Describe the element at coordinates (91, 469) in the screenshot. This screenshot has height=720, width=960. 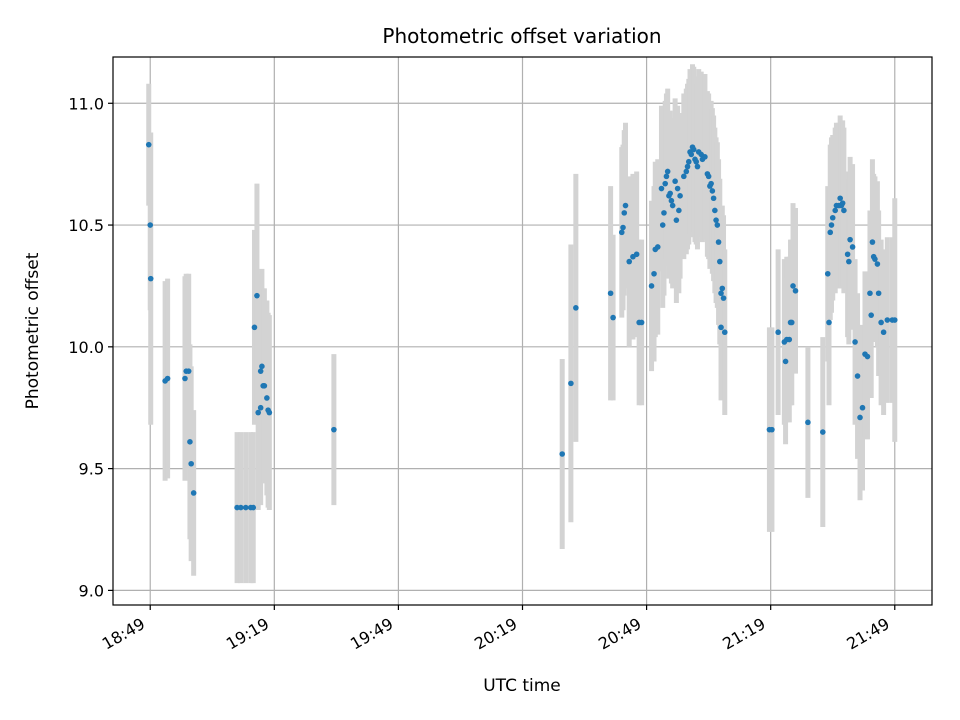
I see `y-tick-label: 9.5` at that location.